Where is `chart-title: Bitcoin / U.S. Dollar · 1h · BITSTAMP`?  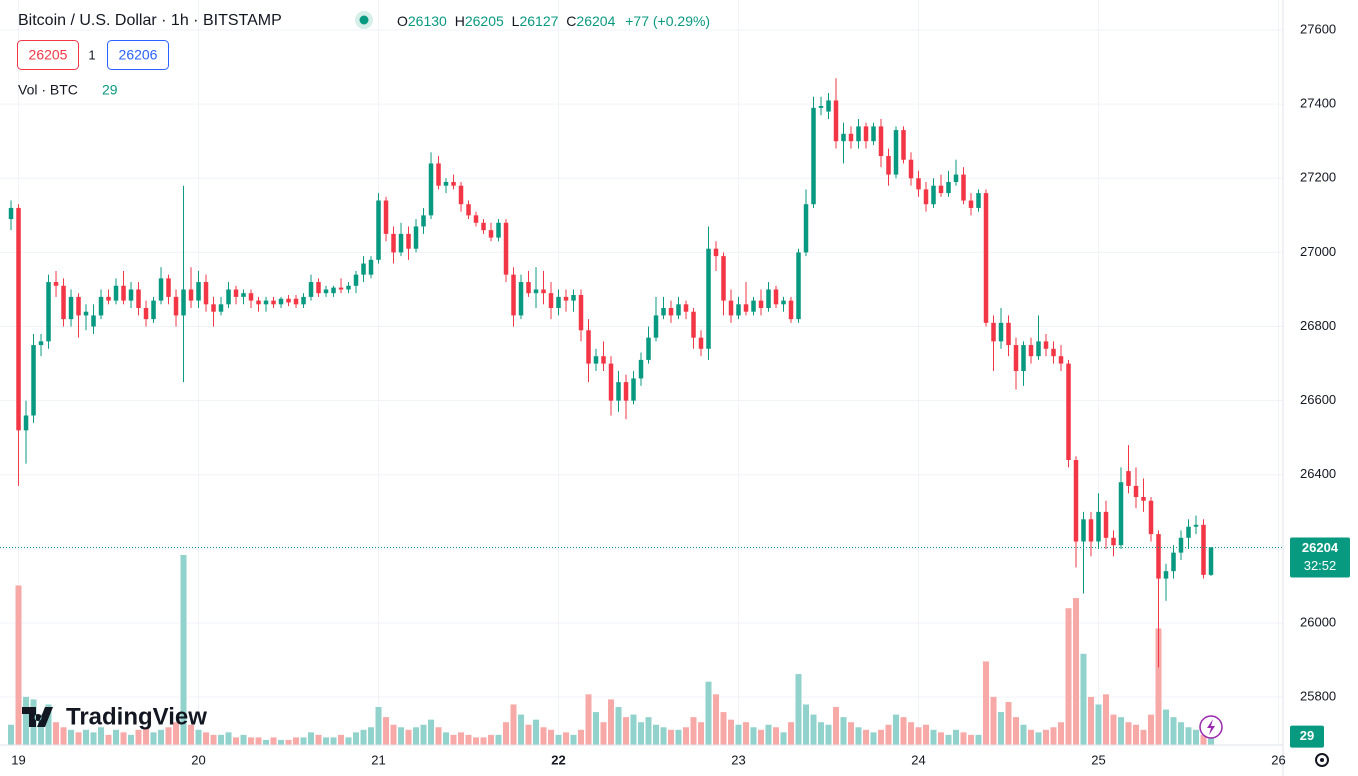 chart-title: Bitcoin / U.S. Dollar · 1h · BITSTAMP is located at coordinates (150, 20).